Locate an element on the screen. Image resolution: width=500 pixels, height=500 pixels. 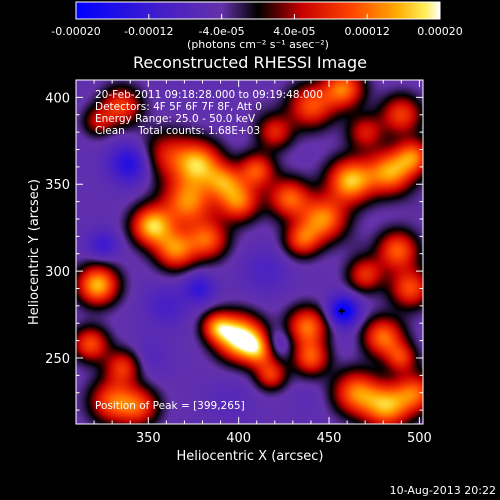
x-axis-label: Heliocentric X (arcsec) is located at coordinates (250, 456).